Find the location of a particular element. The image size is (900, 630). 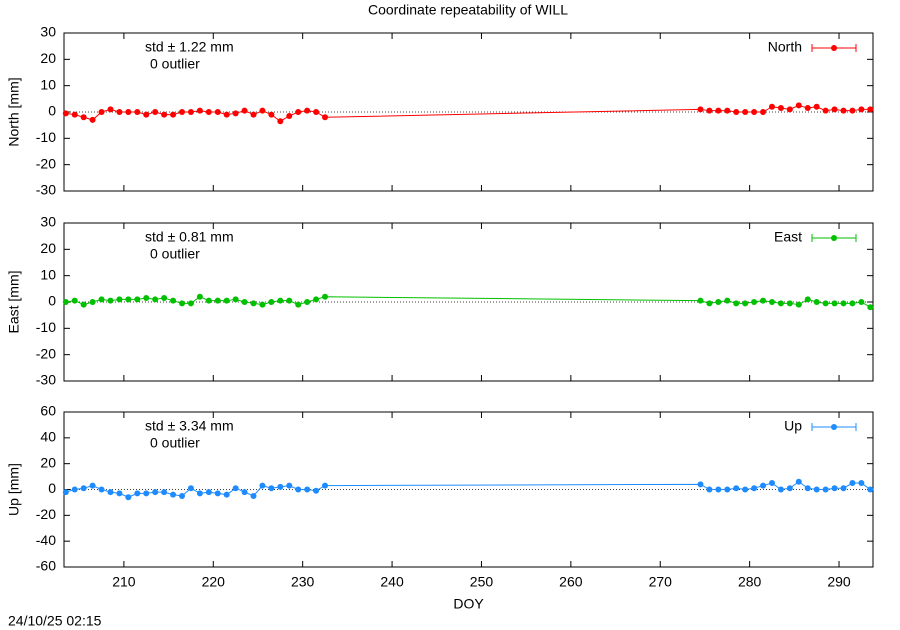

annotation: std ± 0.81 mm is located at coordinates (189, 237).